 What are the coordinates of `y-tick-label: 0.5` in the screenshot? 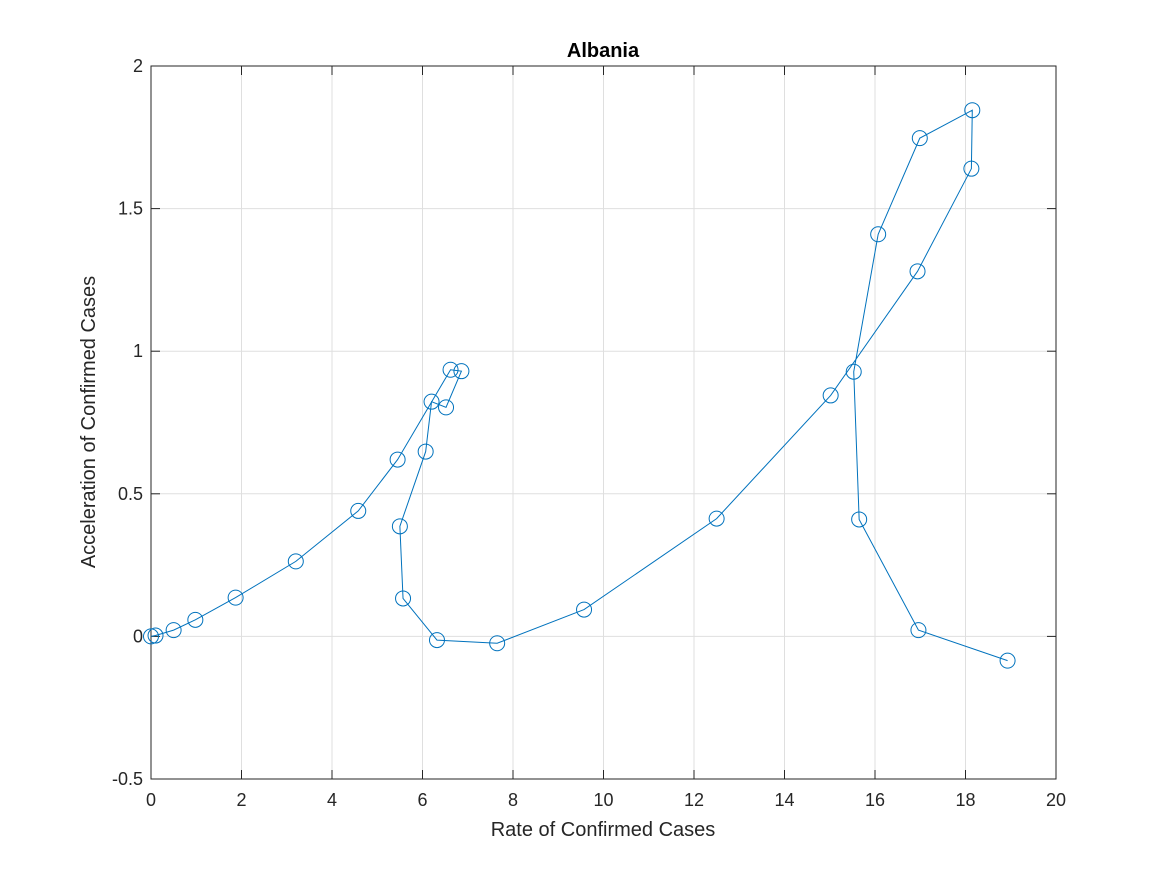 It's located at (130, 494).